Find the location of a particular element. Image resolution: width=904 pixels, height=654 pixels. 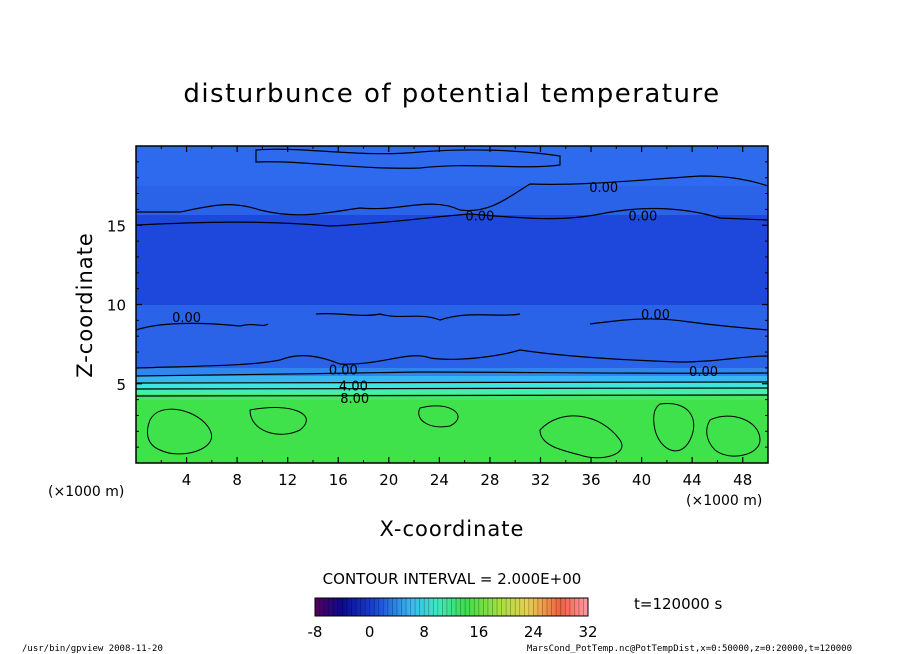

colorbar-tick-label: 24 is located at coordinates (533, 632).